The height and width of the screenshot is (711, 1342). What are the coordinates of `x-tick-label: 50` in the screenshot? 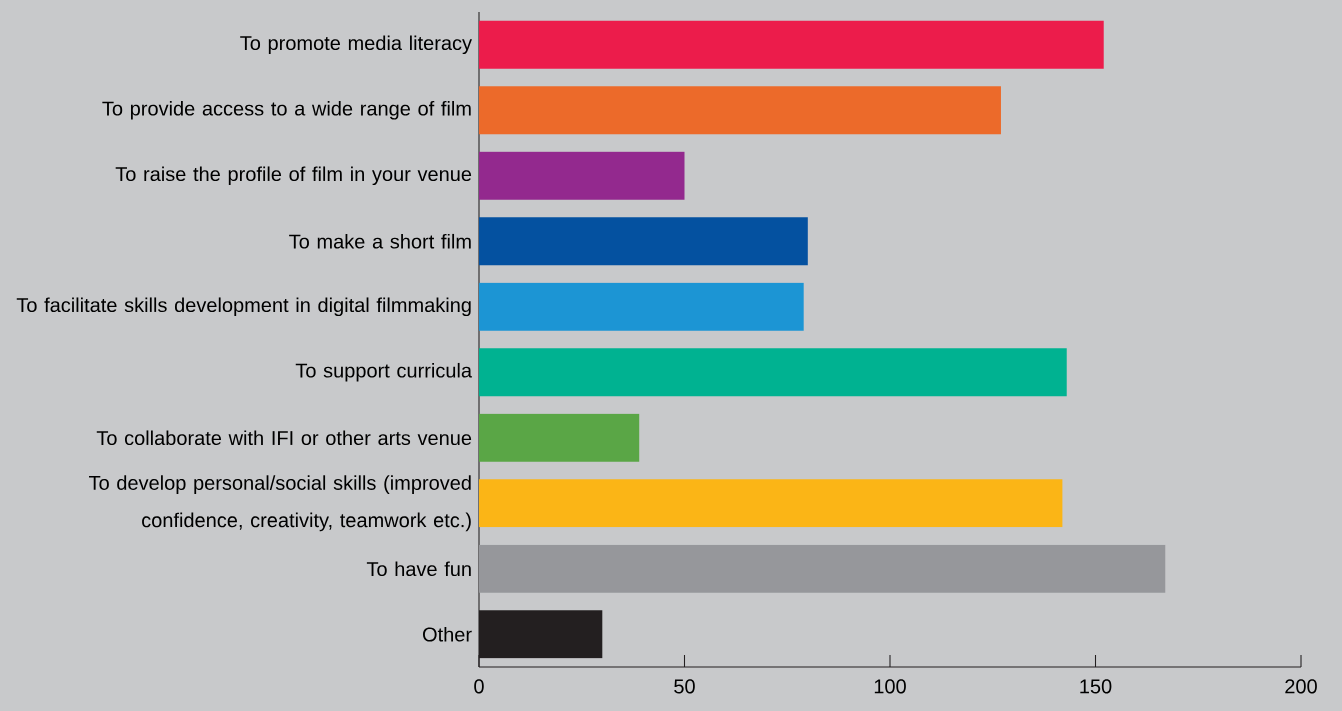 It's located at (684, 686).